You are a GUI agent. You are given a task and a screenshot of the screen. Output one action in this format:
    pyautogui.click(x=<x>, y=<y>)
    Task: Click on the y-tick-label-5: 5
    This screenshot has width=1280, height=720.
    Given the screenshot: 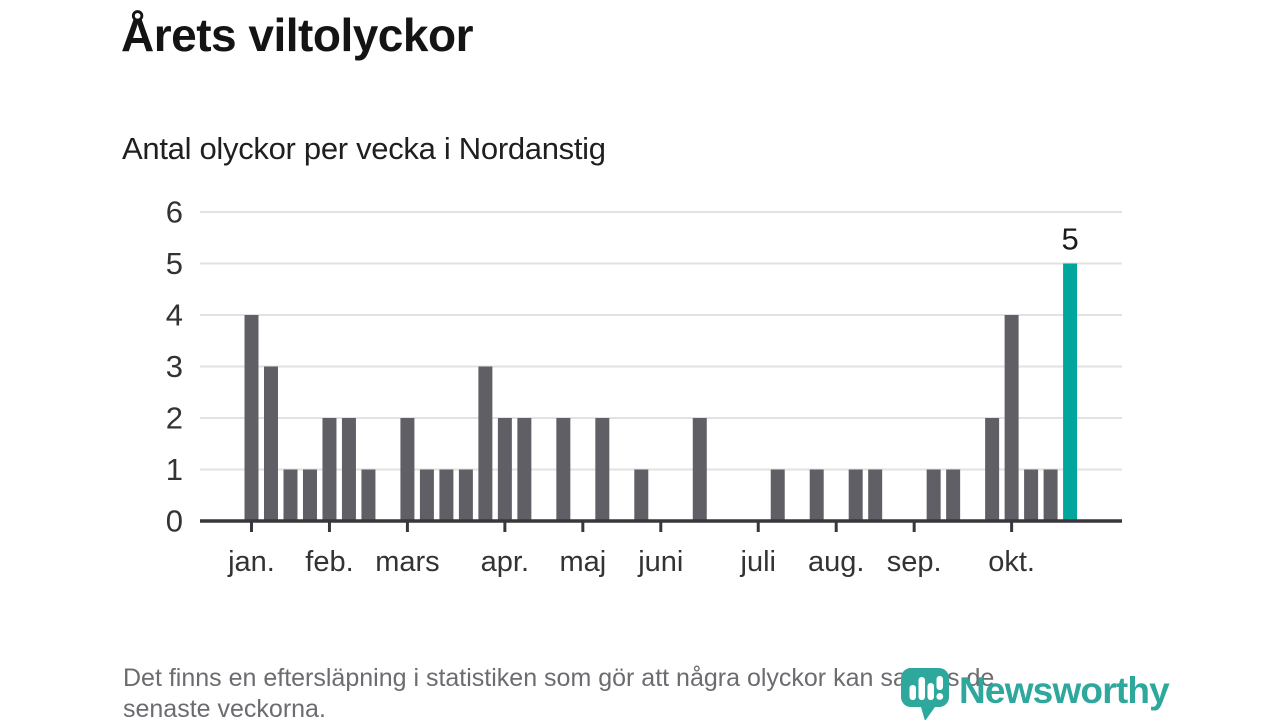 What is the action you would take?
    pyautogui.click(x=174, y=263)
    